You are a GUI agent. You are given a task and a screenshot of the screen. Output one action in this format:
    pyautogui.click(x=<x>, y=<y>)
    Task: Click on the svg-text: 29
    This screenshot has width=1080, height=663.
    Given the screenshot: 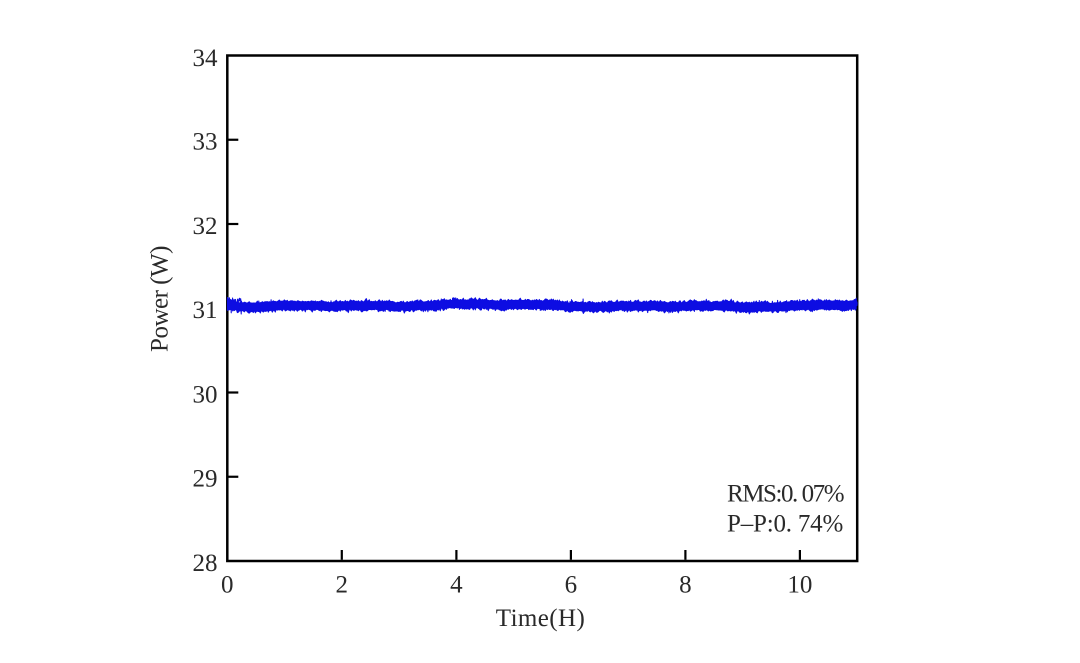 What is the action you would take?
    pyautogui.click(x=205, y=479)
    